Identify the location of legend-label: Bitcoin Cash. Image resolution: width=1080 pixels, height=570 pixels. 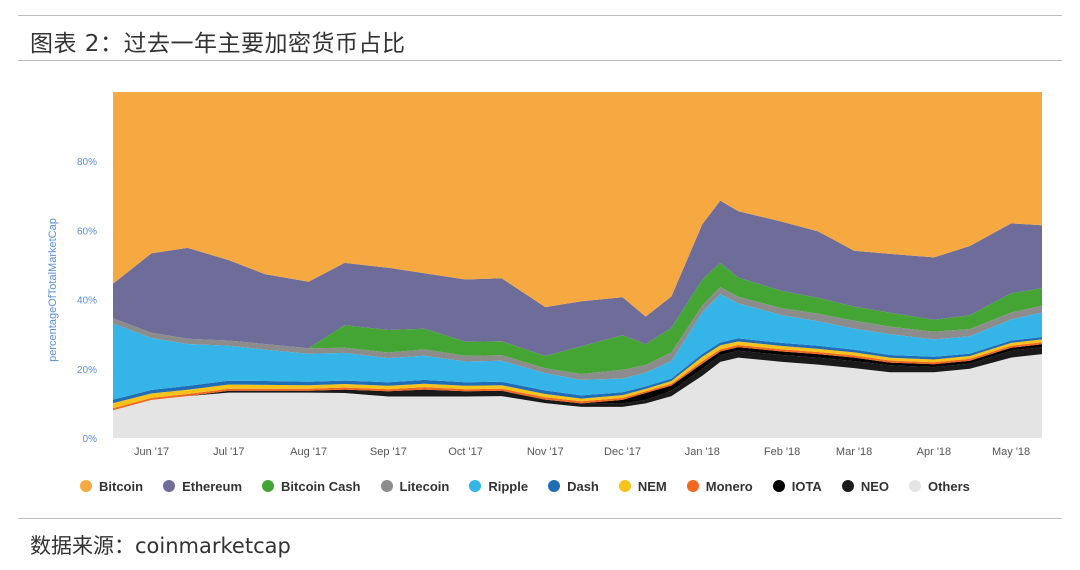
(321, 486).